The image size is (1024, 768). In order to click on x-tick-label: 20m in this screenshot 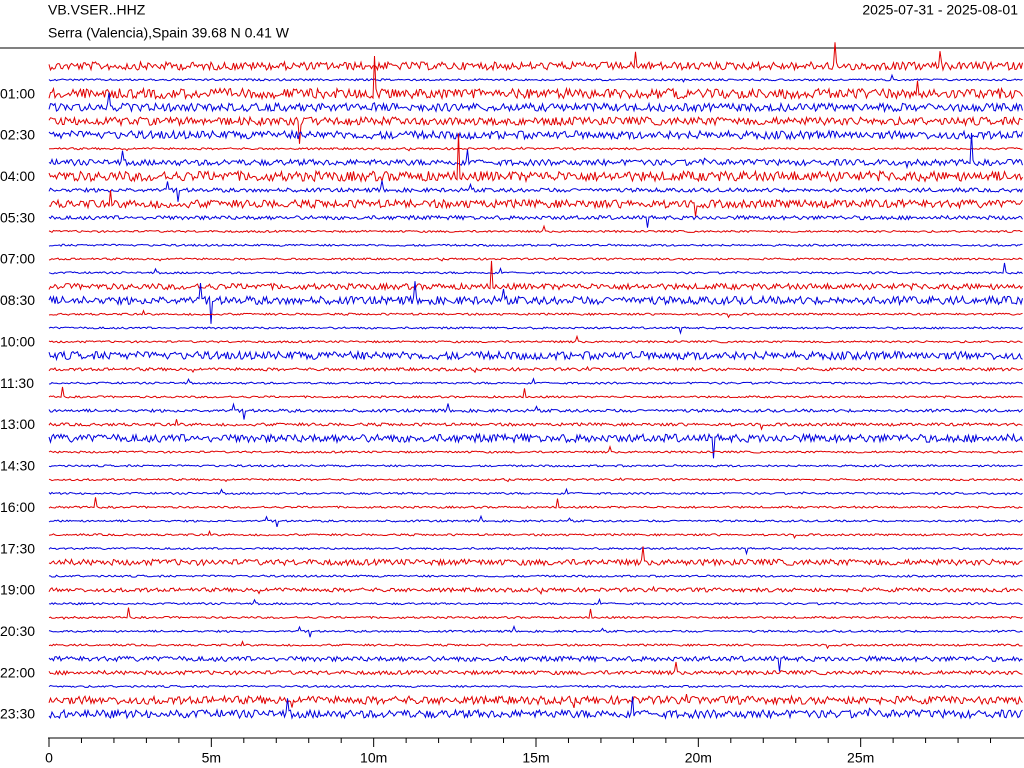, I will do `click(698, 758)`.